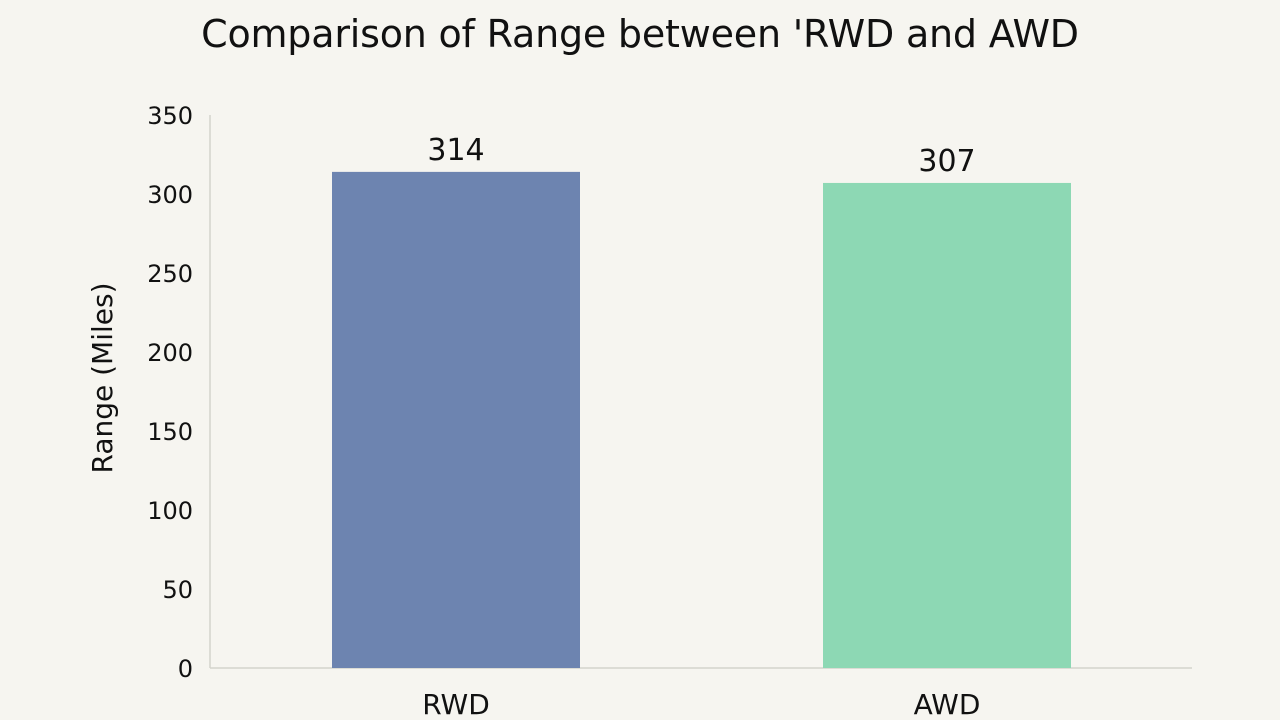 The height and width of the screenshot is (720, 1280). What do you see at coordinates (185, 669) in the screenshot?
I see `y-tick-label: 0` at bounding box center [185, 669].